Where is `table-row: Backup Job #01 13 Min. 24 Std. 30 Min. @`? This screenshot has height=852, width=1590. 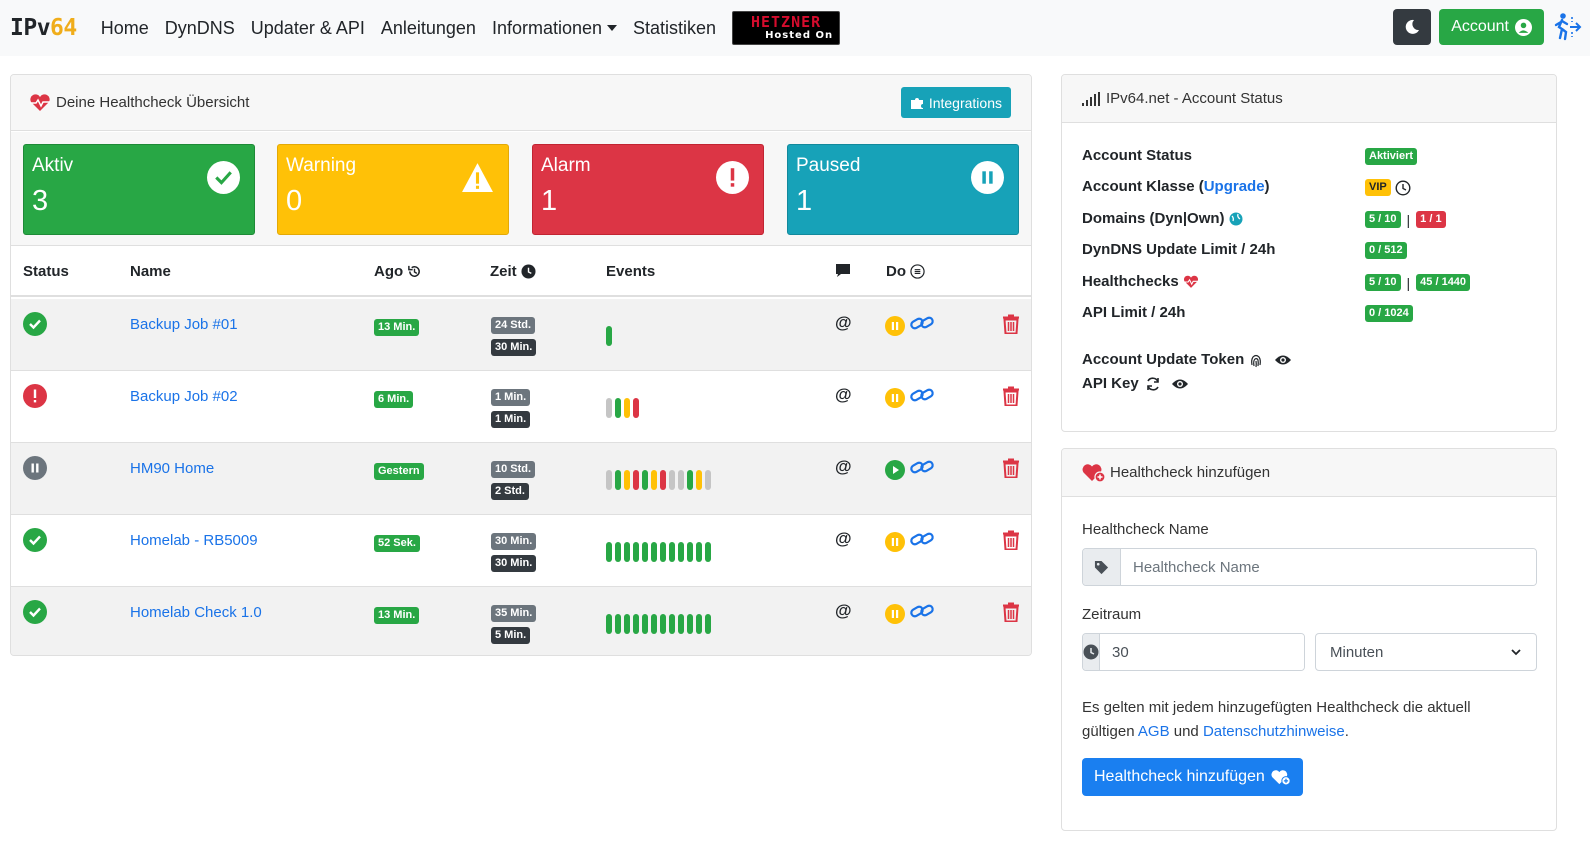 table-row: Backup Job #01 13 Min. 24 Std. 30 Min. @ is located at coordinates (521, 335).